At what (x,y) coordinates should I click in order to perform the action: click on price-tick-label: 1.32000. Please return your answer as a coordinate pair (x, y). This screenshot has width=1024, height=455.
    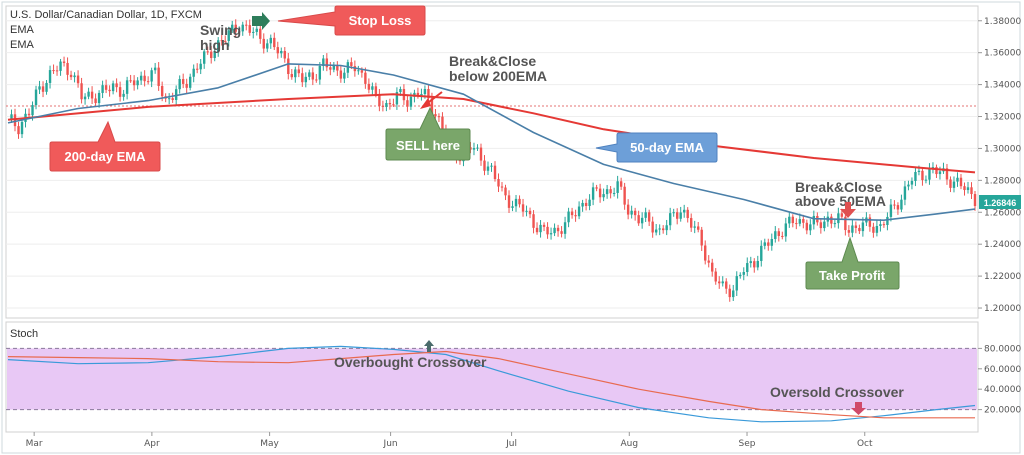
    Looking at the image, I should click on (1002, 118).